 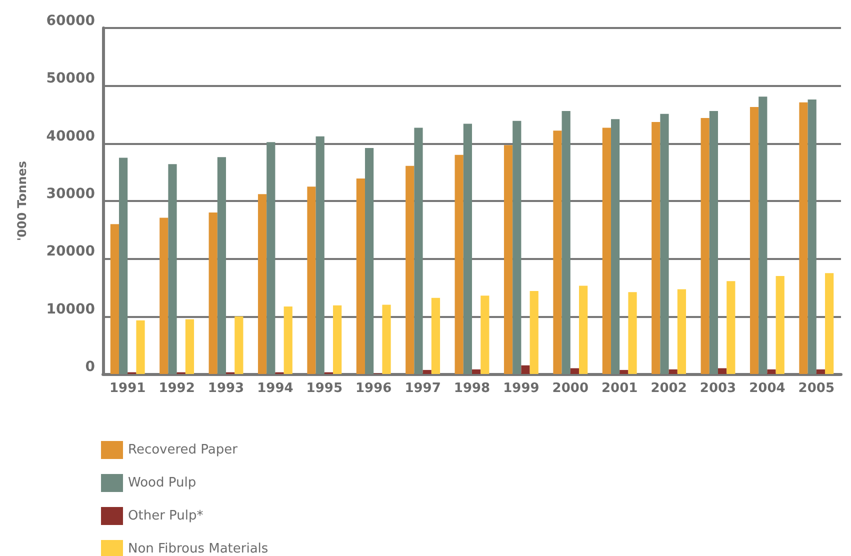 I want to click on x-tick-label: 2003, so click(x=718, y=388).